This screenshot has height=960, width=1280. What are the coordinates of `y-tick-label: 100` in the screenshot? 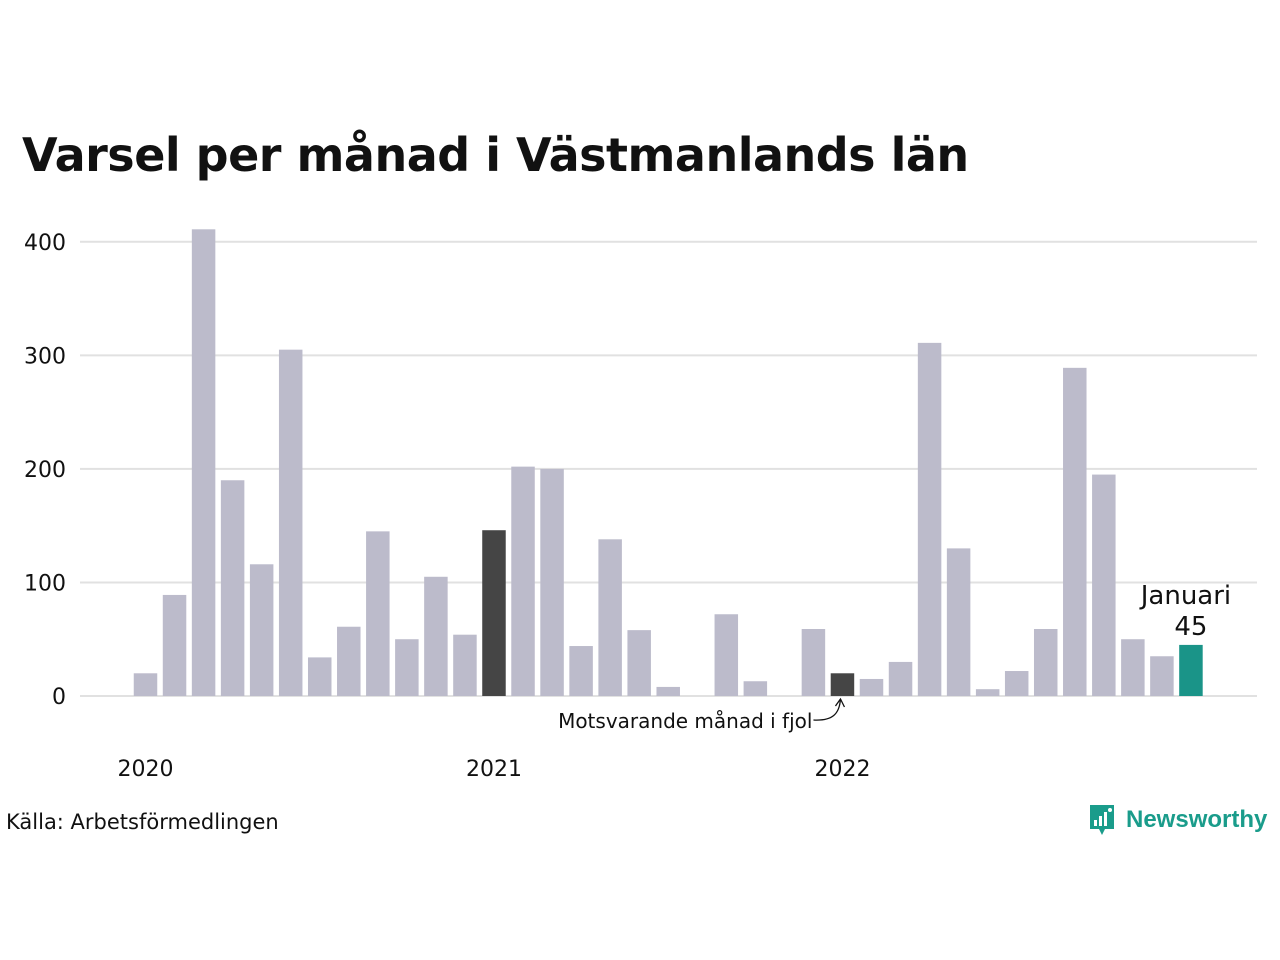 It's located at (45, 583).